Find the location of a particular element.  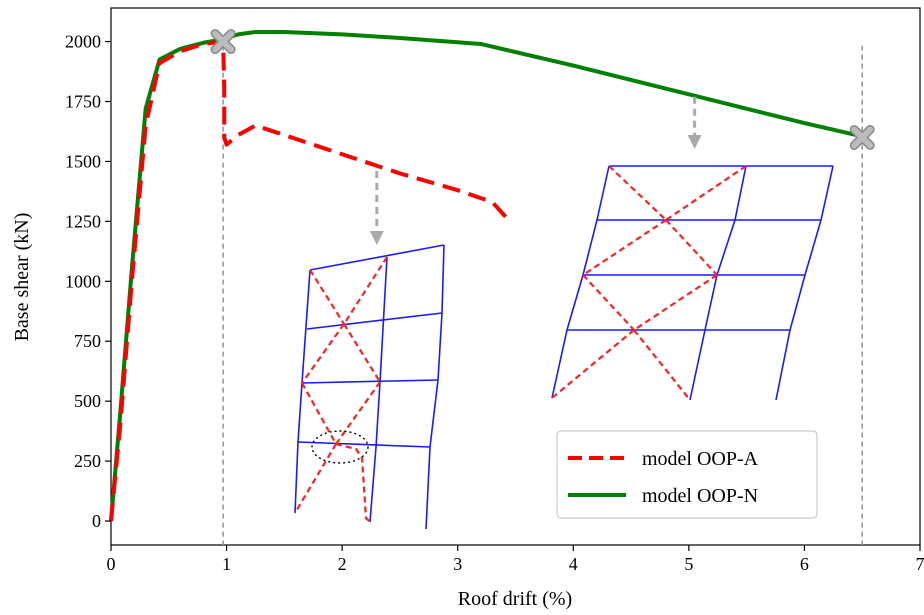

x-tick-label: 2 is located at coordinates (342, 564).